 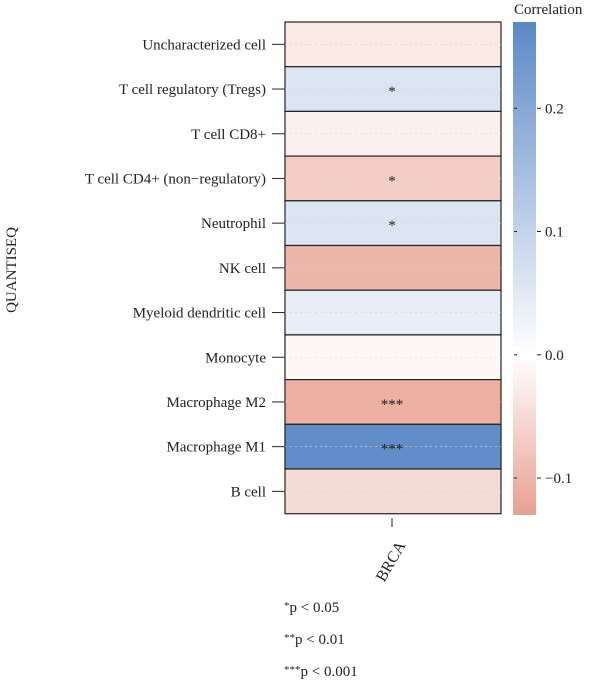 What do you see at coordinates (175, 179) in the screenshot?
I see `row-label: T cell CD4+ (non−regulatory)` at bounding box center [175, 179].